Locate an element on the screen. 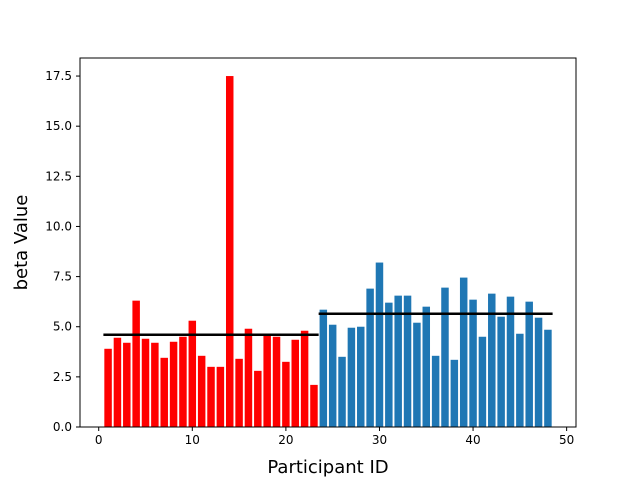 The image size is (640, 480). x-tick-label: 40 is located at coordinates (472, 440).